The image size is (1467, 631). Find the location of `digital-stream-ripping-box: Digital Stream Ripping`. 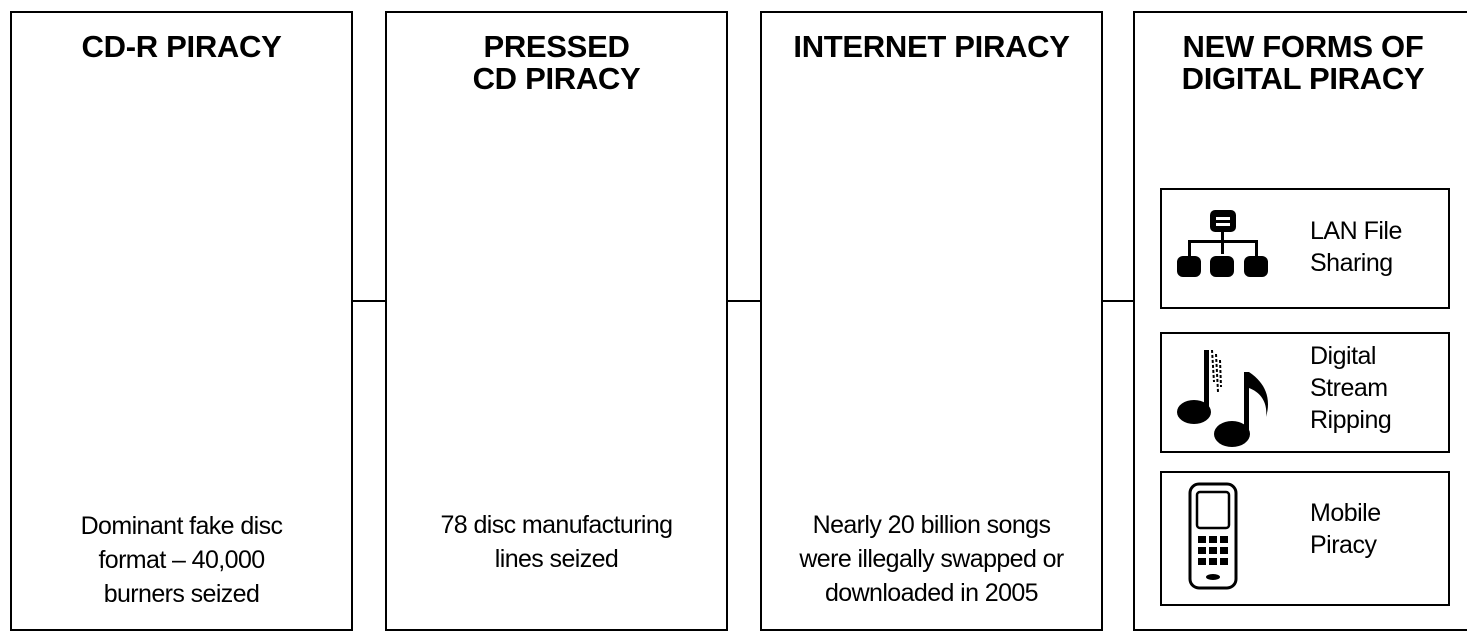

digital-stream-ripping-box: Digital Stream Ripping is located at coordinates (1305, 392).